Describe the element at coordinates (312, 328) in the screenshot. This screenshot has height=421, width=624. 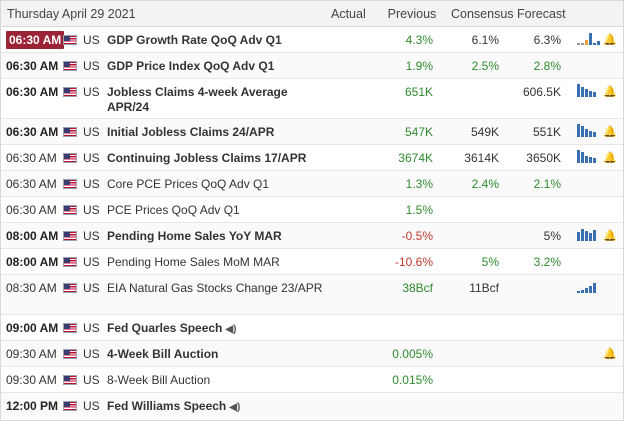
I see `event-row: 09:00 AM US Fed Quarles Speech ◀)` at that location.